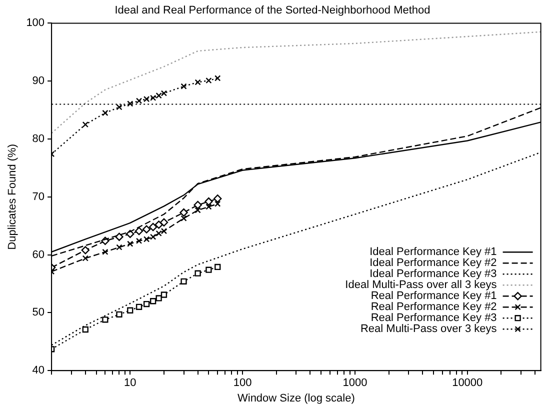 The width and height of the screenshot is (546, 405). What do you see at coordinates (467, 383) in the screenshot?
I see `x-tick-label: 10000` at bounding box center [467, 383].